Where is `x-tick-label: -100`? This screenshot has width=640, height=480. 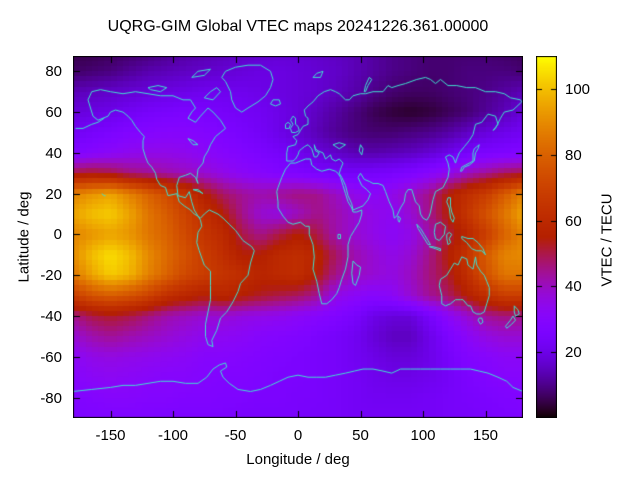 x-tick-label: -100 is located at coordinates (173, 435).